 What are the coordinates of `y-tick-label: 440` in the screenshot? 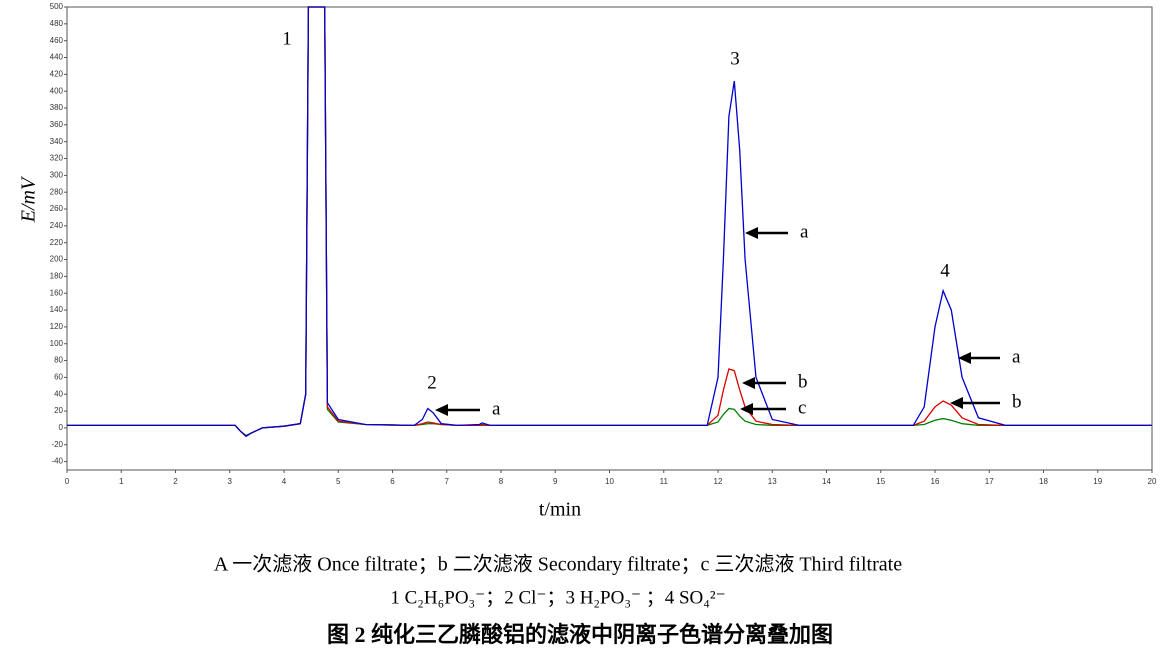 It's located at (57, 57).